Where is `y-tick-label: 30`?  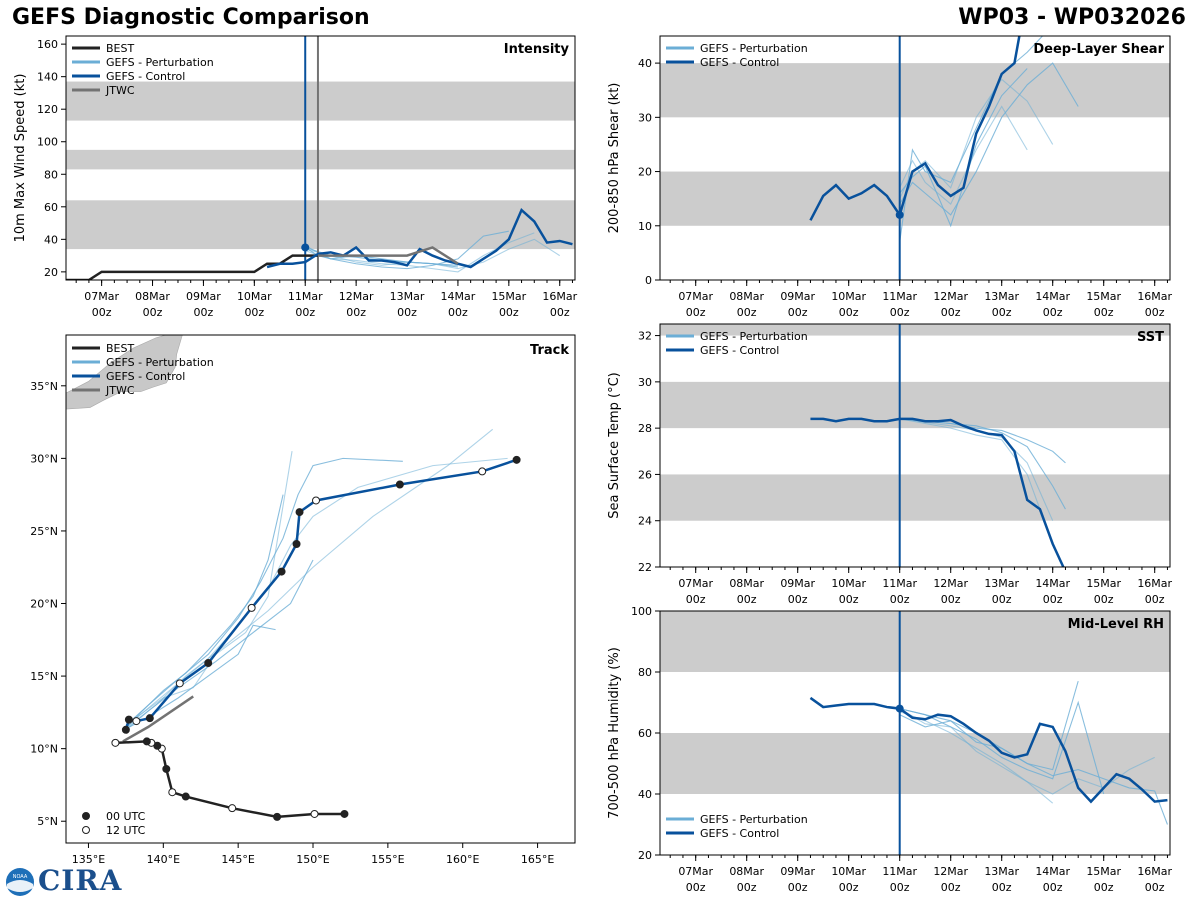
y-tick-label: 30 is located at coordinates (645, 382).